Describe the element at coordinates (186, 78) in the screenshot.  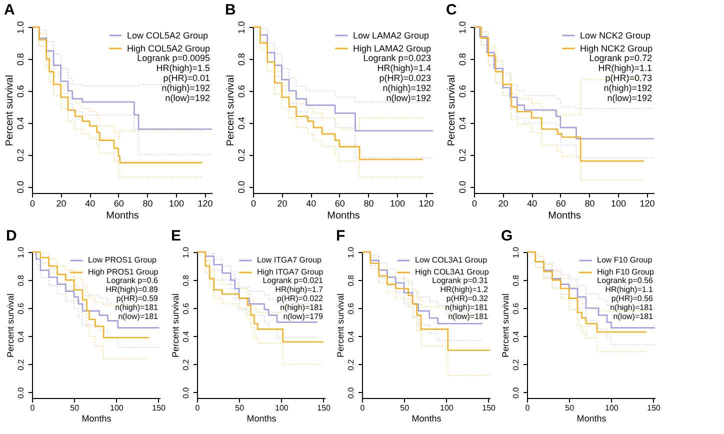
I see `annotation: p(HR)=0.01` at that location.